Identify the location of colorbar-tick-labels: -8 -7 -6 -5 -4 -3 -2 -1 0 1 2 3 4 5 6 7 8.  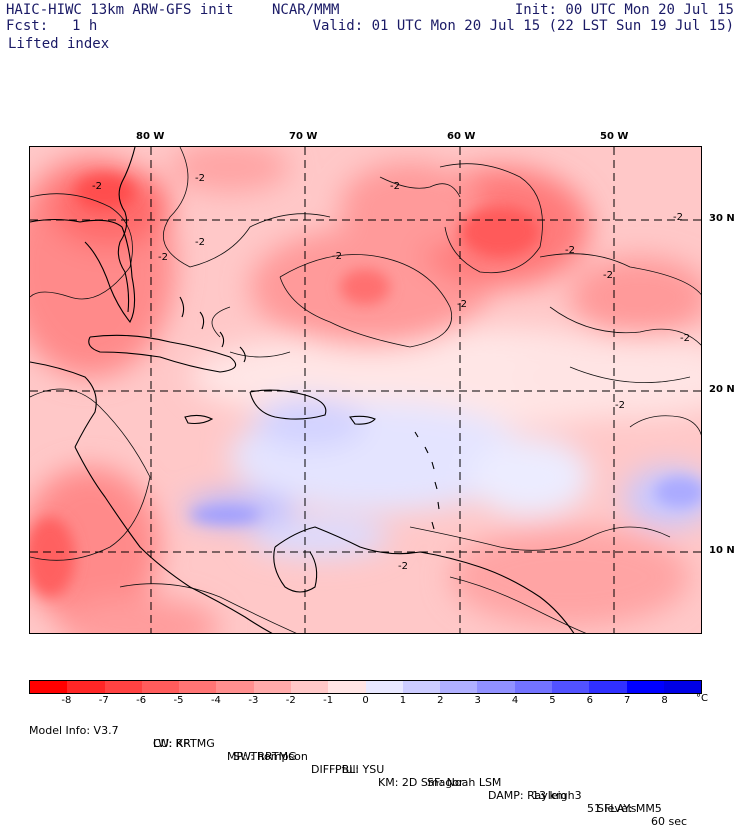
(365, 701).